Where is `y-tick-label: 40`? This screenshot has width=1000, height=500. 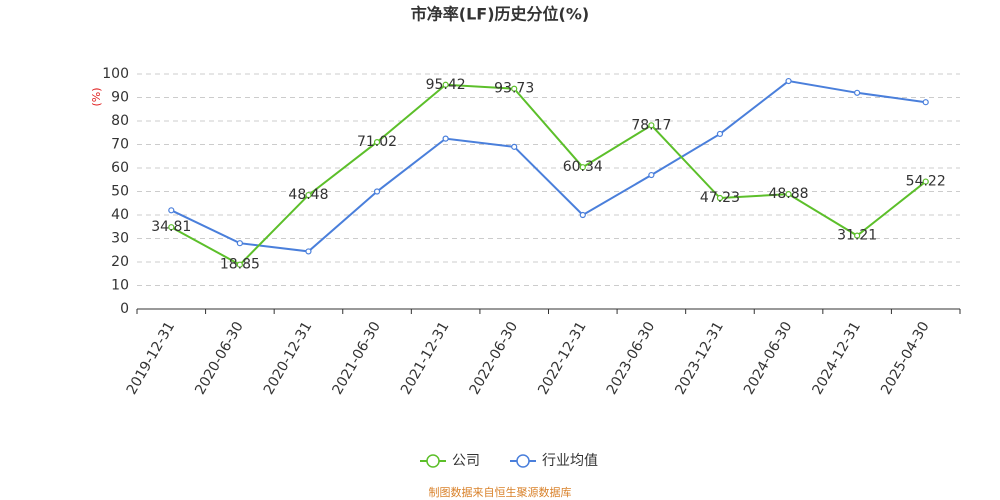 y-tick-label: 40 is located at coordinates (120, 215).